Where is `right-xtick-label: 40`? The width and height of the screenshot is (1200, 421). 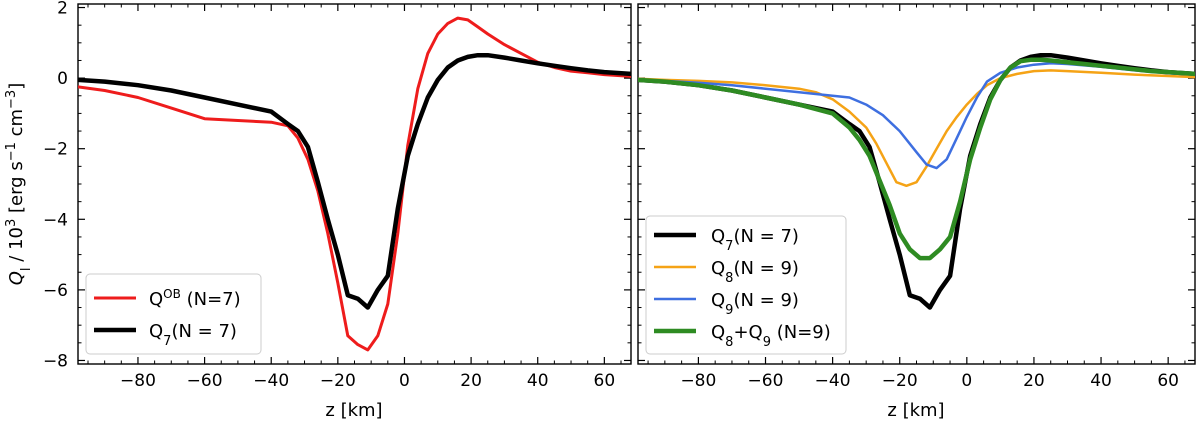
right-xtick-label: 40 is located at coordinates (1101, 381).